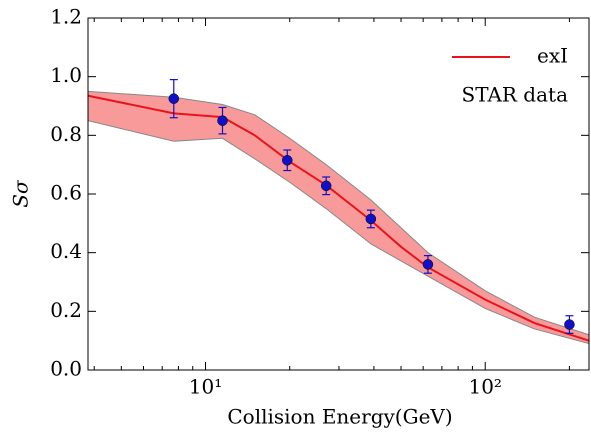 The width and height of the screenshot is (591, 434). I want to click on y-tick-label: 0.4, so click(66, 251).